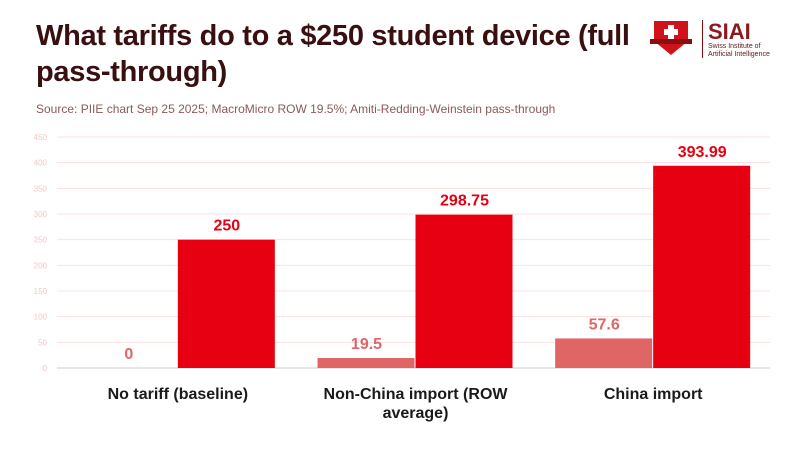 The height and width of the screenshot is (450, 800). What do you see at coordinates (416, 413) in the screenshot?
I see `x-category-label: average)` at bounding box center [416, 413].